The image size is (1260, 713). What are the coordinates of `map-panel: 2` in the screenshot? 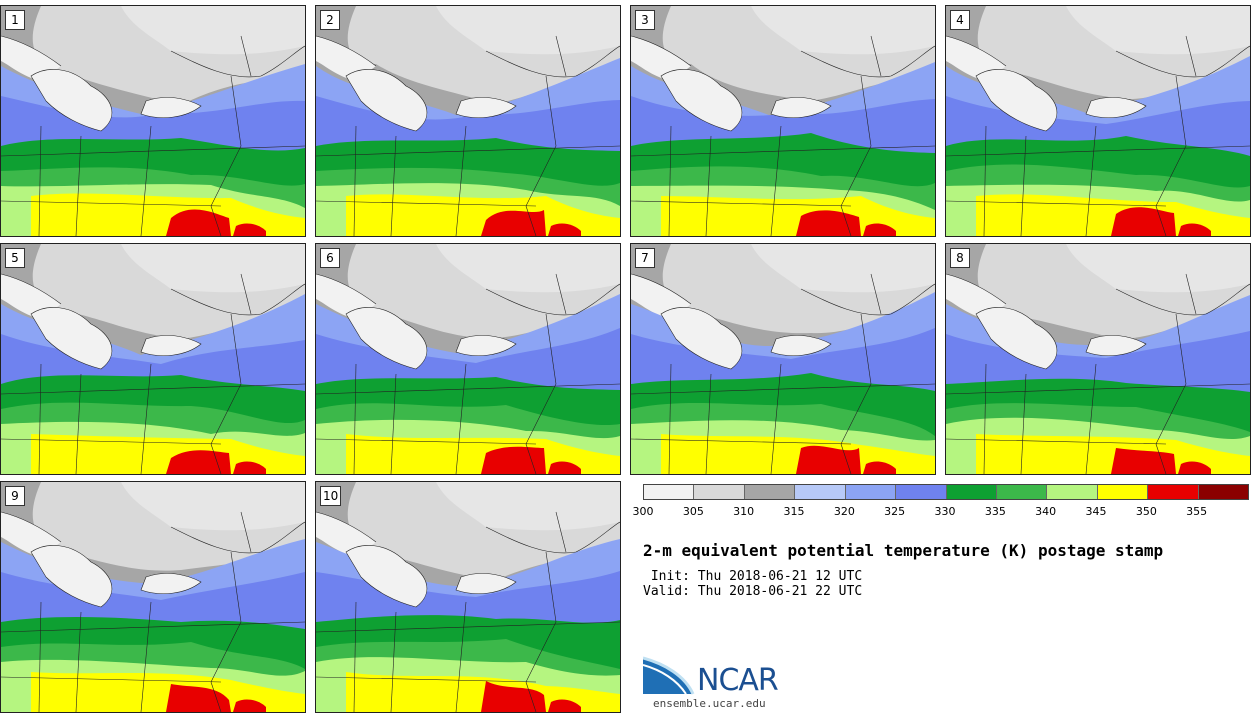 It's located at (468, 121).